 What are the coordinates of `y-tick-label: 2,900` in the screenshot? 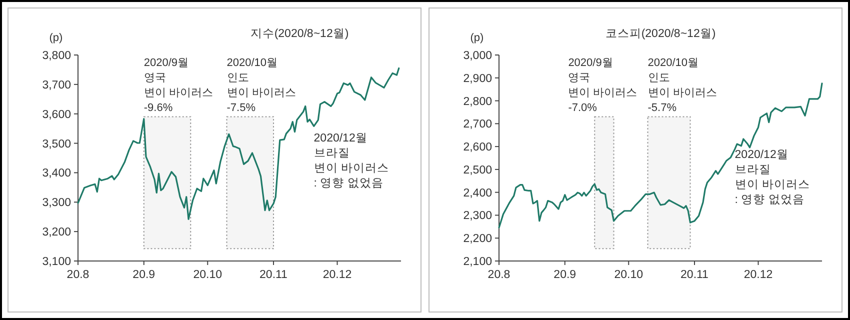 It's located at (477, 78).